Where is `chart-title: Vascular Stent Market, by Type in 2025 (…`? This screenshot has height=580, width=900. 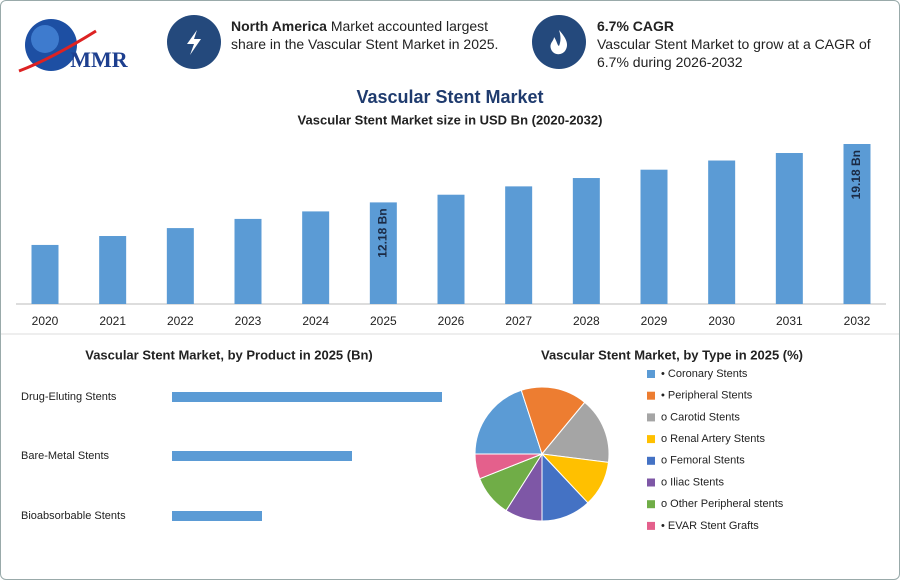
chart-title: Vascular Stent Market, by Type in 2025 (… is located at coordinates (672, 354).